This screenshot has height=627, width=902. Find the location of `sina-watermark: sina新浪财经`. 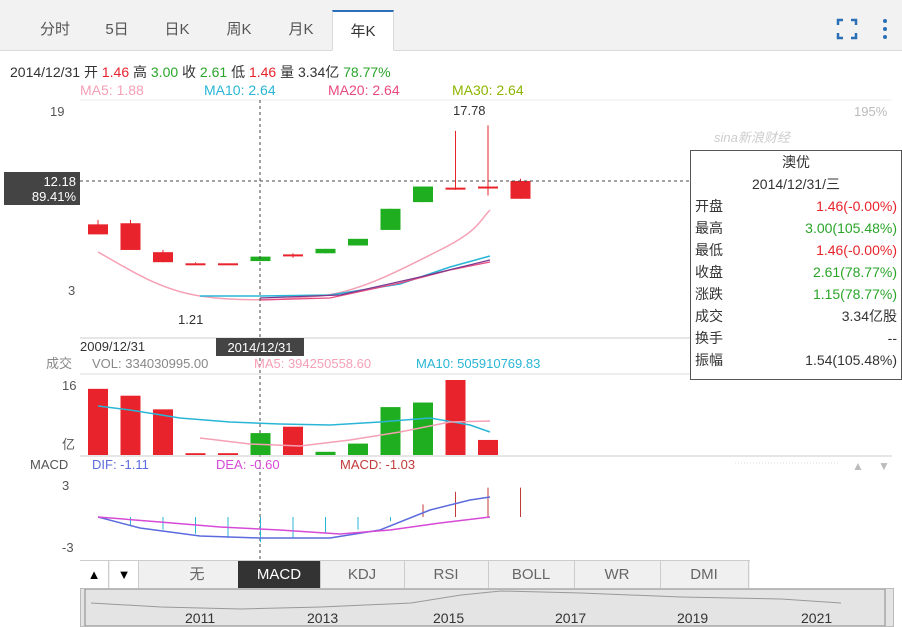

sina-watermark: sina新浪财经 is located at coordinates (753, 137).